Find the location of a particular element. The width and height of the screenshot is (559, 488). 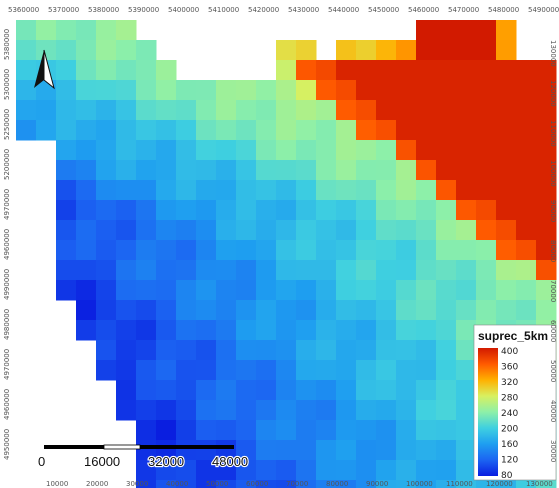

bottom-axis-label: 20000 is located at coordinates (97, 484).